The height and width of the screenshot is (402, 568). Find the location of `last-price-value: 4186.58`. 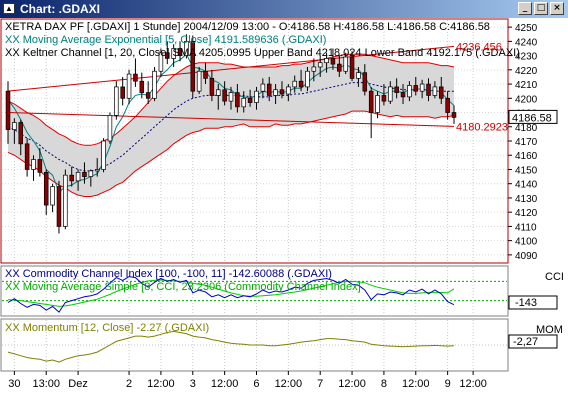

last-price-value: 4186.58 is located at coordinates (532, 118).